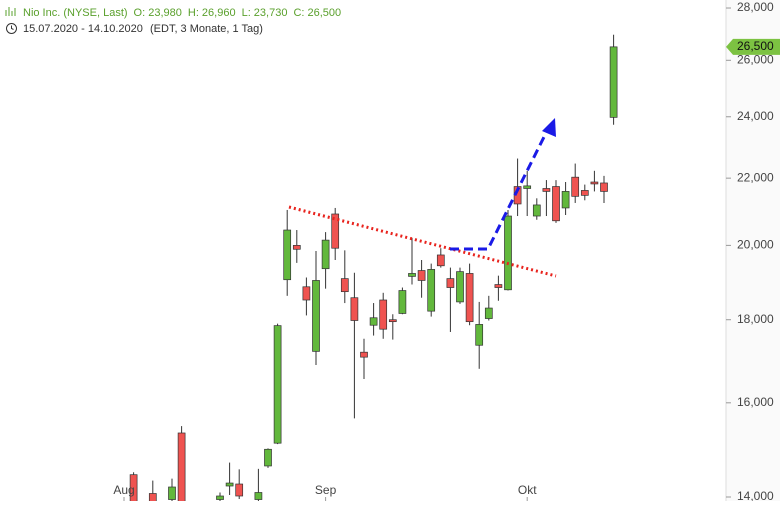 The width and height of the screenshot is (780, 506). What do you see at coordinates (10, 11) in the screenshot?
I see `header-icon` at bounding box center [10, 11].